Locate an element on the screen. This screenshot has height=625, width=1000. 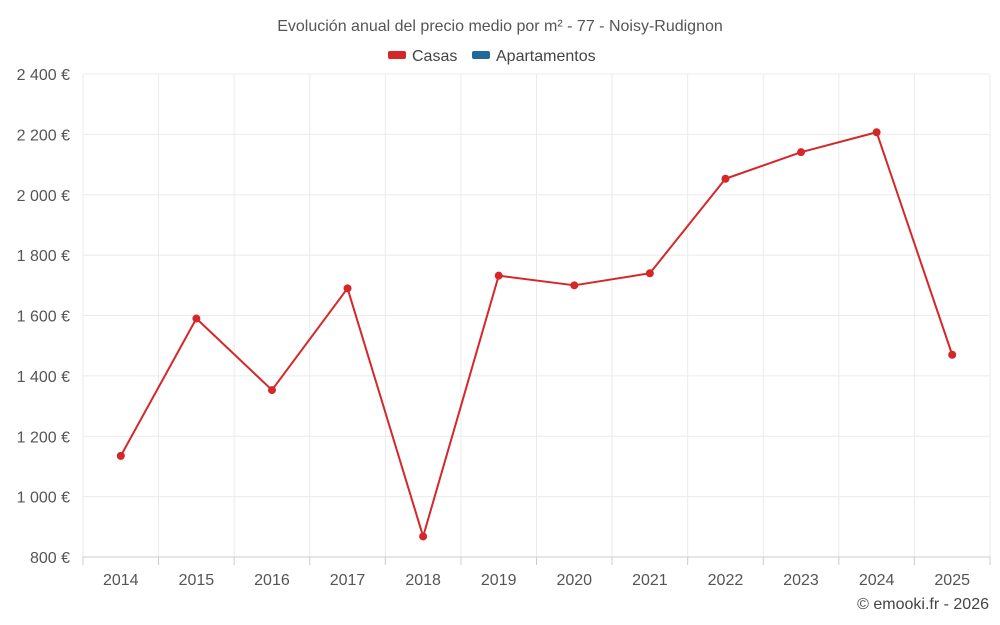
credit-text: © emooki.fr - 2026 is located at coordinates (923, 604).